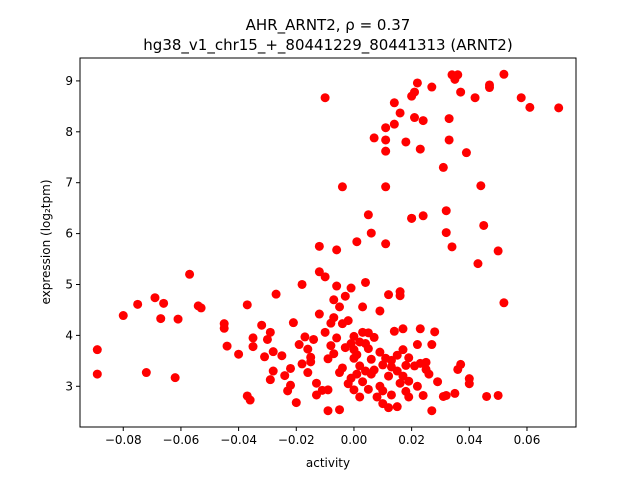 This screenshot has height=480, width=640. I want to click on y-tick-label: 5, so click(69, 284).